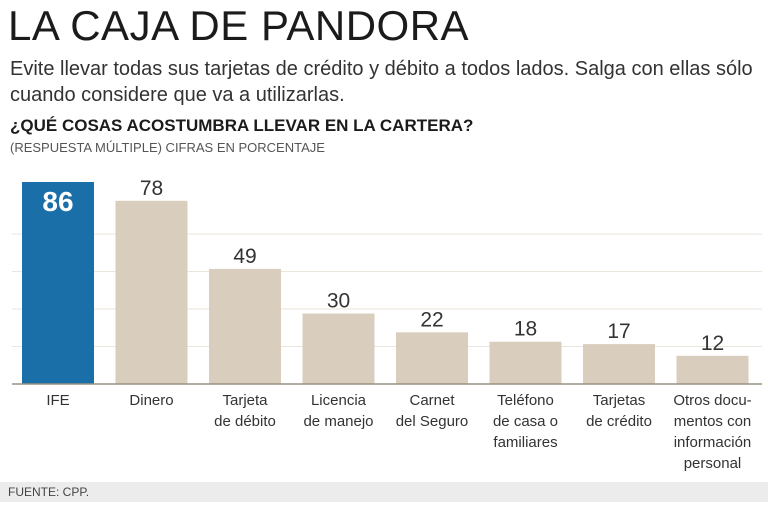 The height and width of the screenshot is (509, 768). Describe the element at coordinates (245, 400) in the screenshot. I see `category-label: Tarjeta` at that location.